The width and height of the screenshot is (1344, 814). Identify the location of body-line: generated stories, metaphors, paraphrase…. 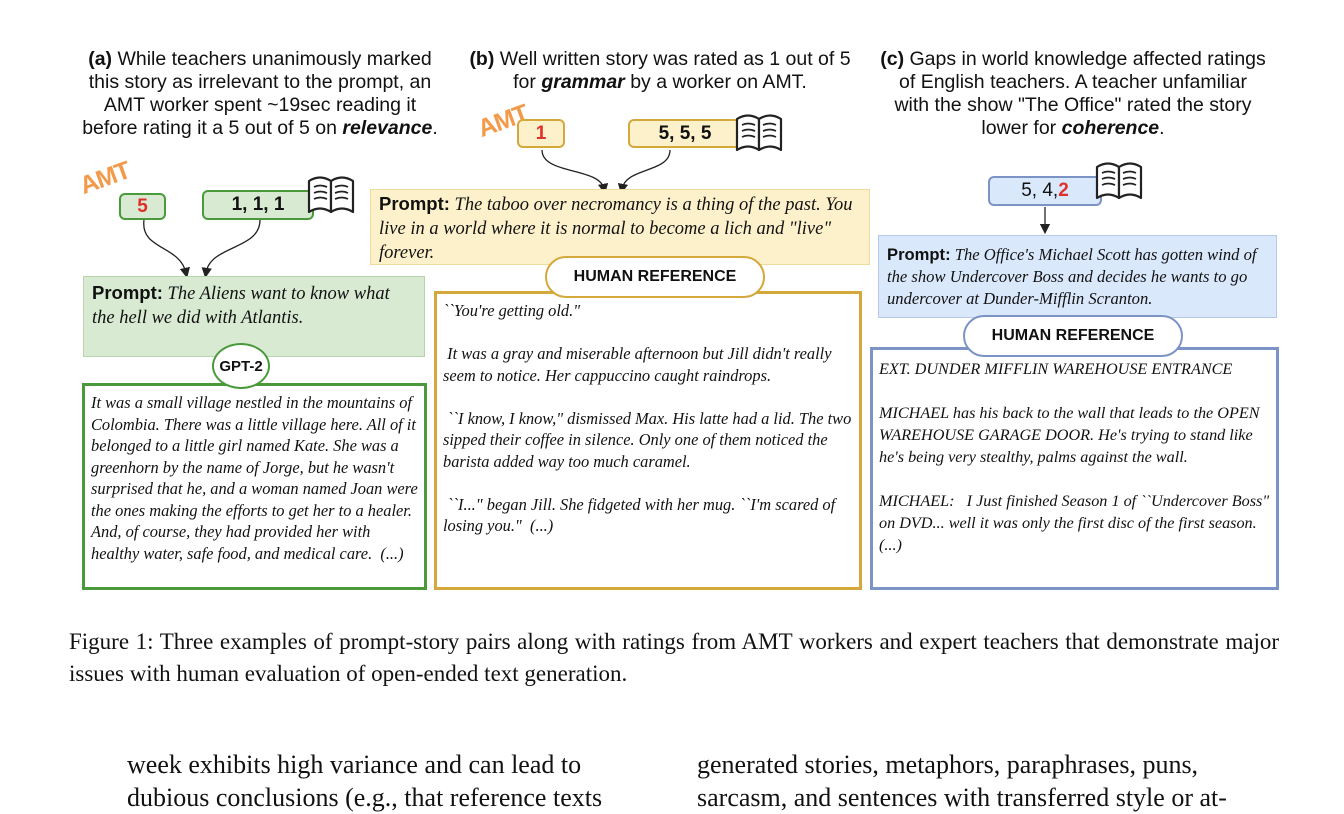
(948, 764).